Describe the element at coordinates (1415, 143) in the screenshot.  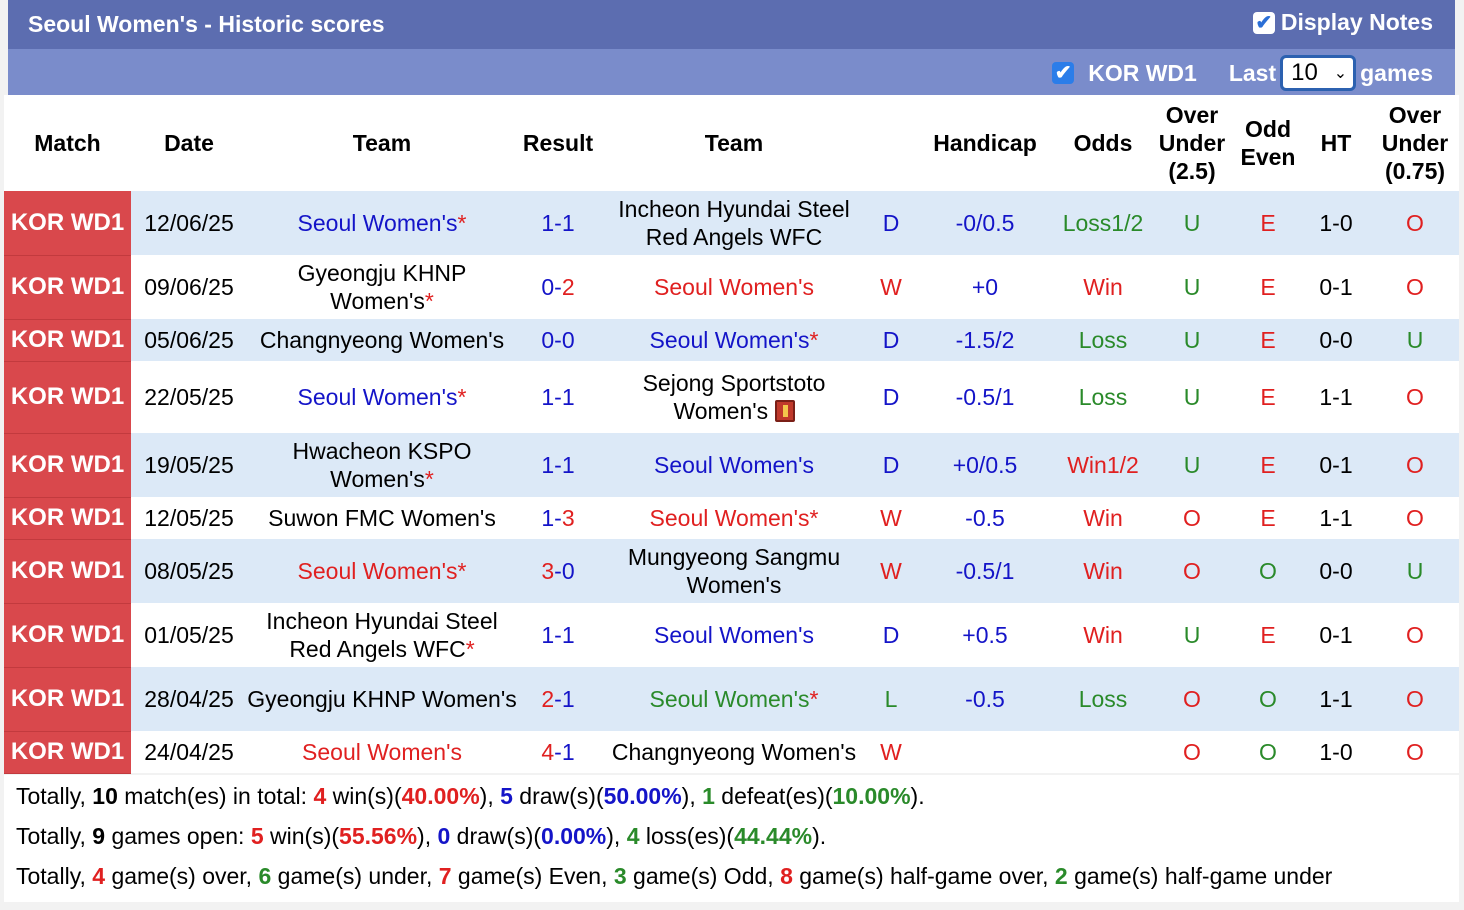
I see `col-ou075-line2: Under` at that location.